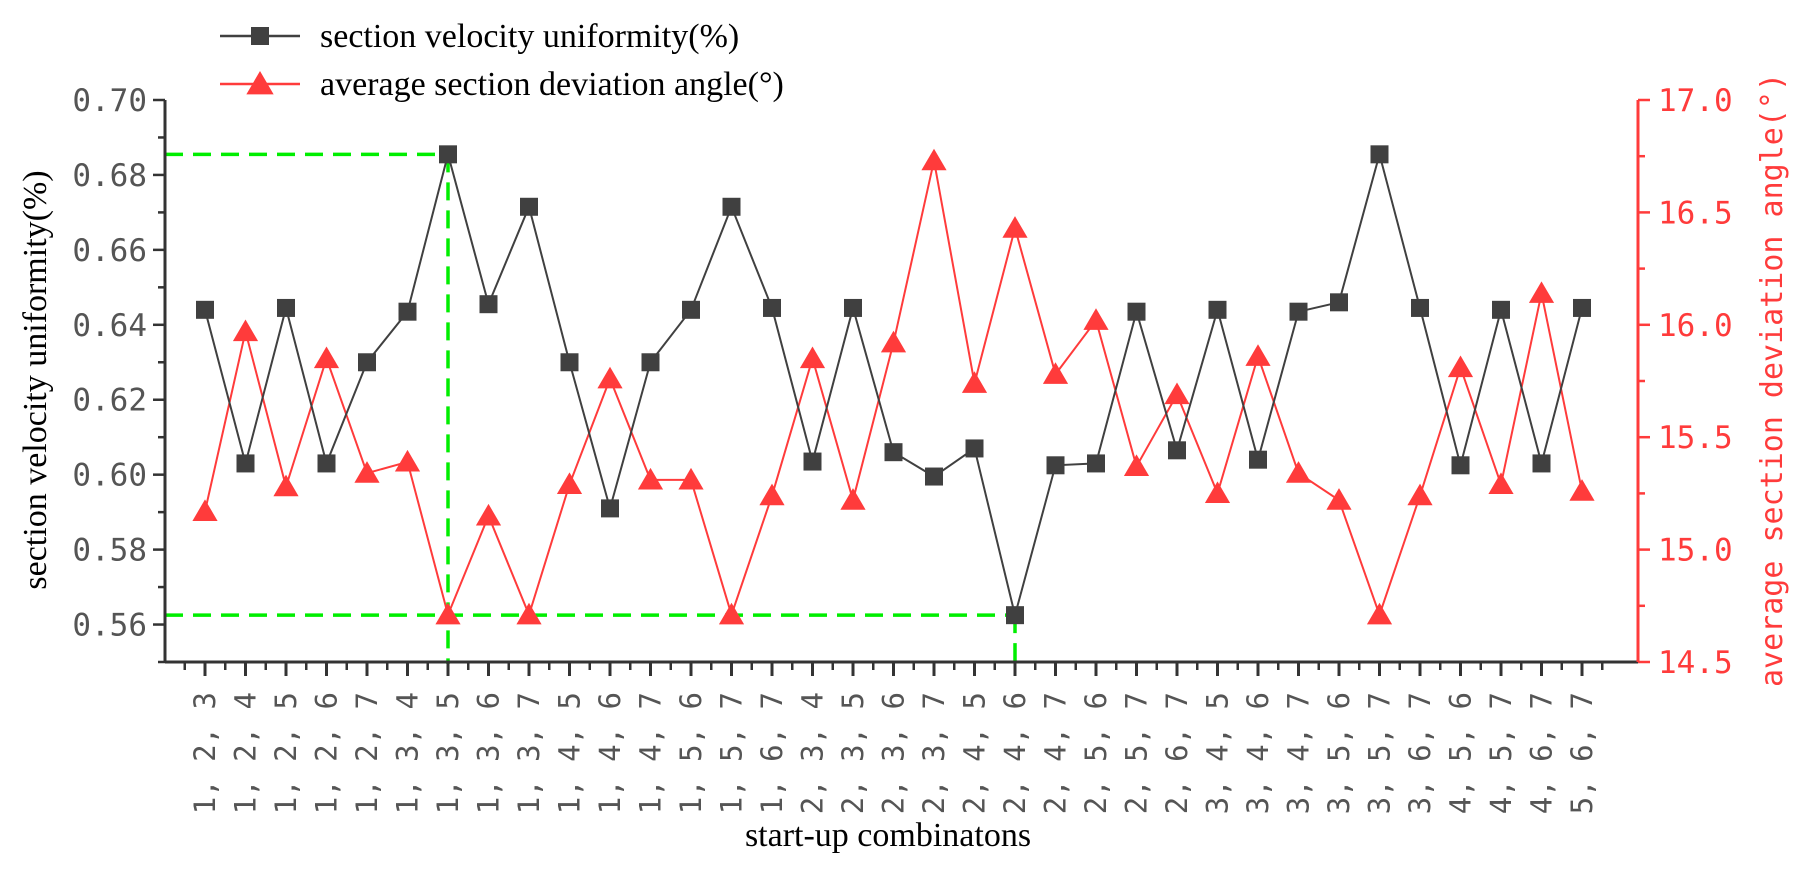 This screenshot has width=1808, height=873. I want to click on left-tick-label: 0.58, so click(109, 551).